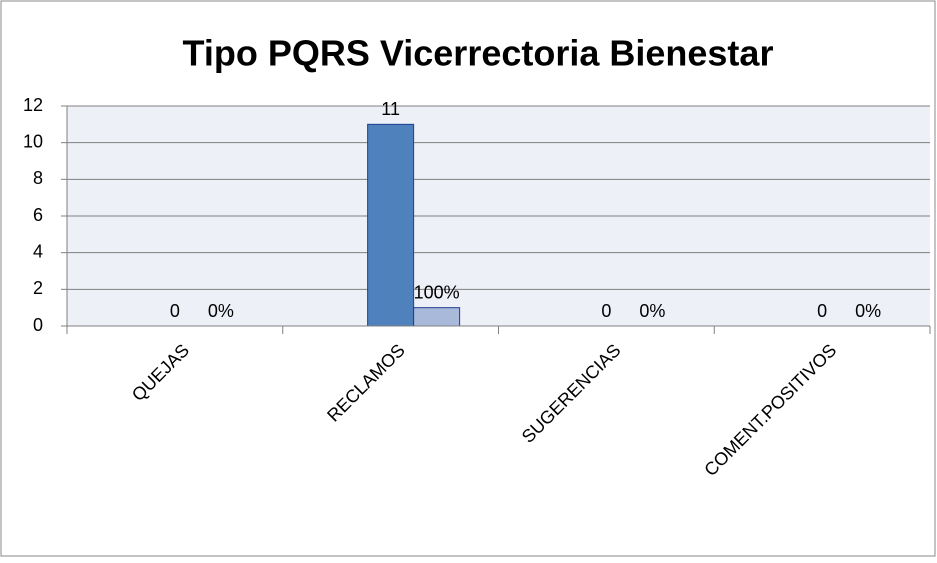 This screenshot has width=937, height=563. What do you see at coordinates (38, 251) in the screenshot?
I see `y-tick-label: 4` at bounding box center [38, 251].